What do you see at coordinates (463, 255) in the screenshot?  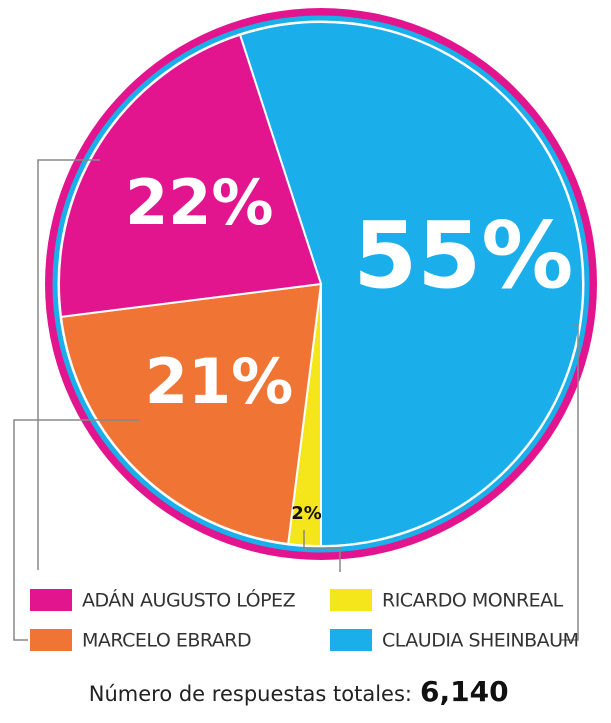 I see `value-label: 55%` at bounding box center [463, 255].